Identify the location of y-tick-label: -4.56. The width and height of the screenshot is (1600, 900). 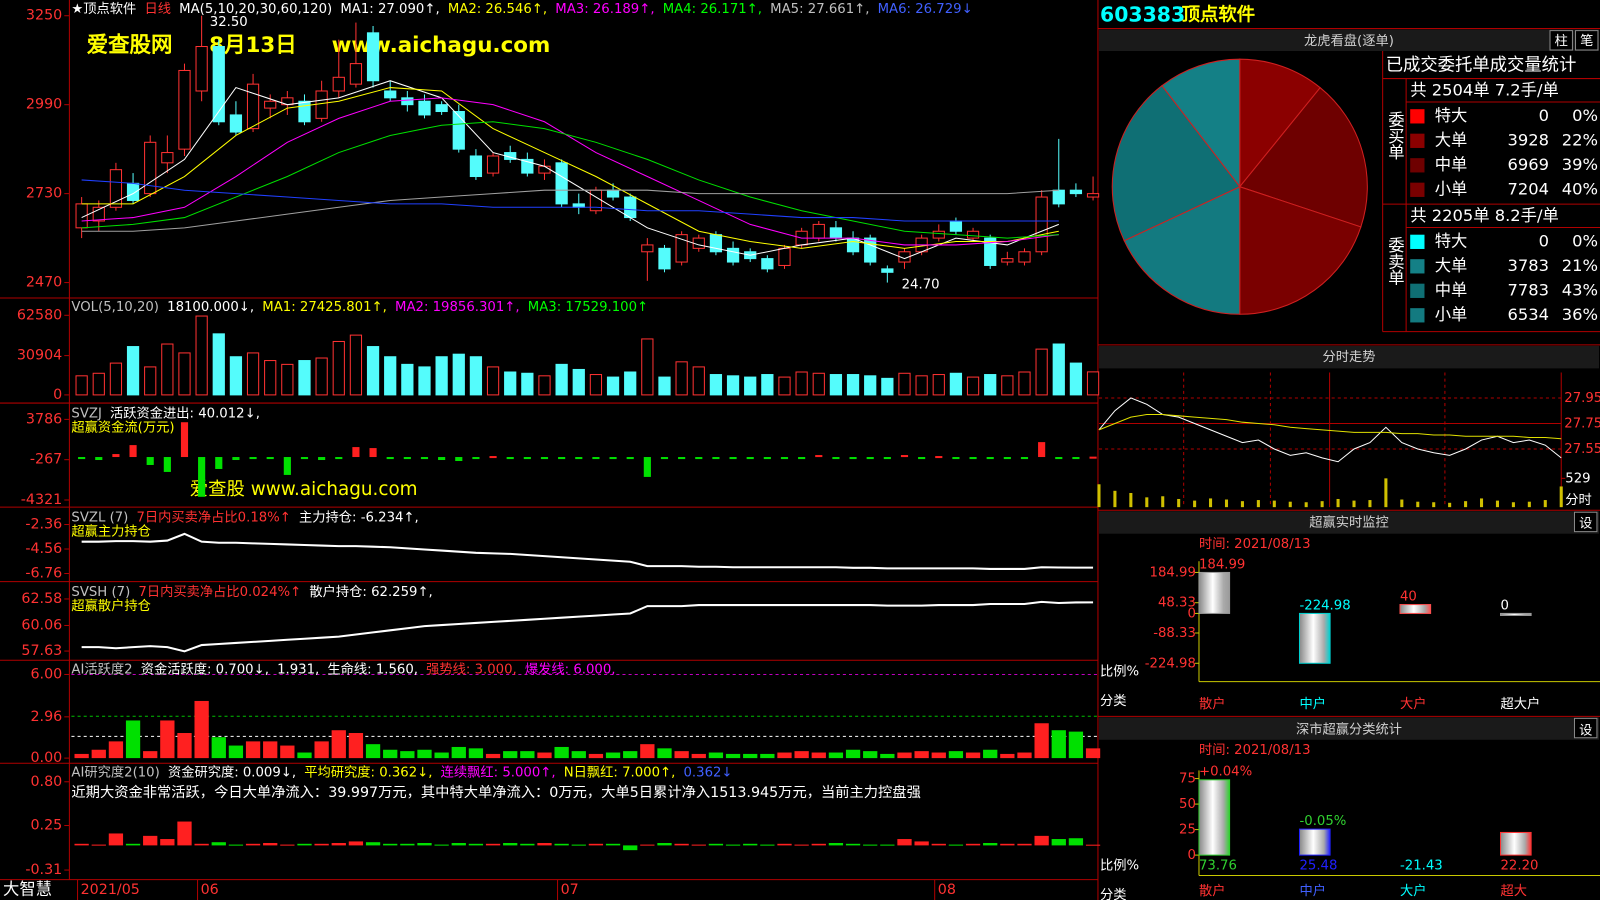
(43, 549).